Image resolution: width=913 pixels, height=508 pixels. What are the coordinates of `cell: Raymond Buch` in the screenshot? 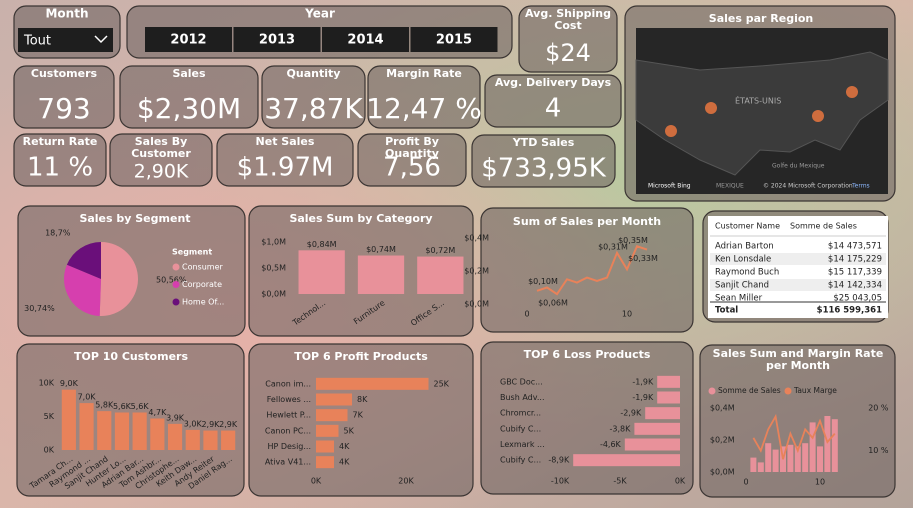 It's located at (747, 273).